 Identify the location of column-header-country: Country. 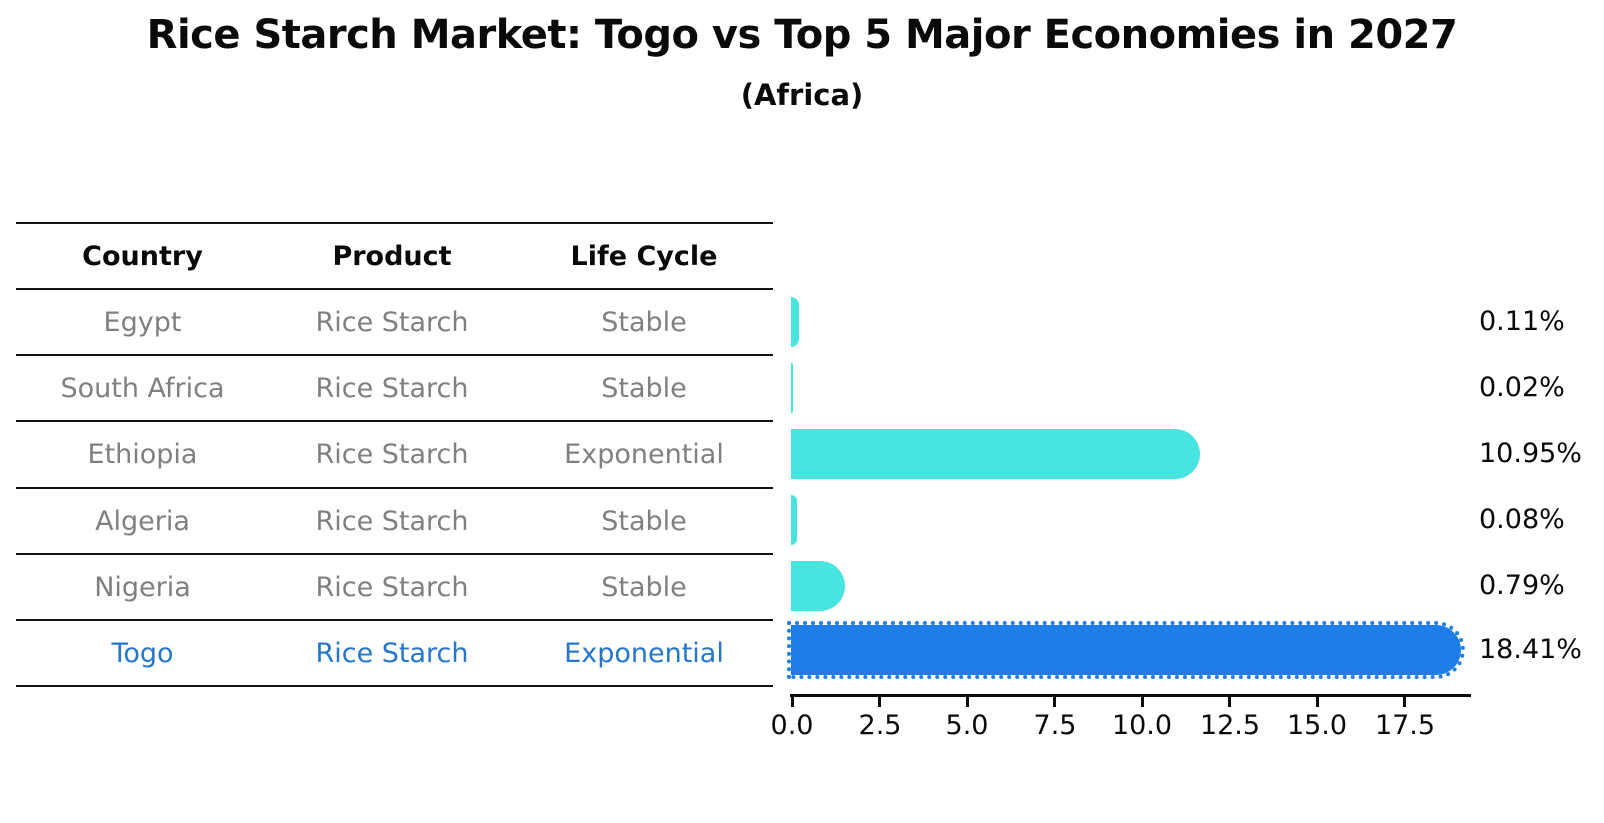
(142, 256).